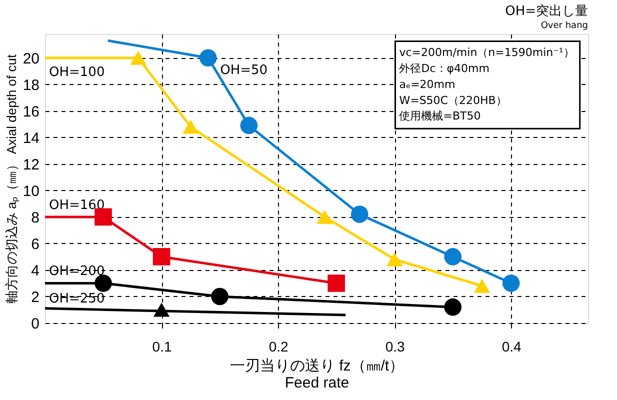 The height and width of the screenshot is (400, 617). I want to click on series-label: OH=50, so click(244, 70).